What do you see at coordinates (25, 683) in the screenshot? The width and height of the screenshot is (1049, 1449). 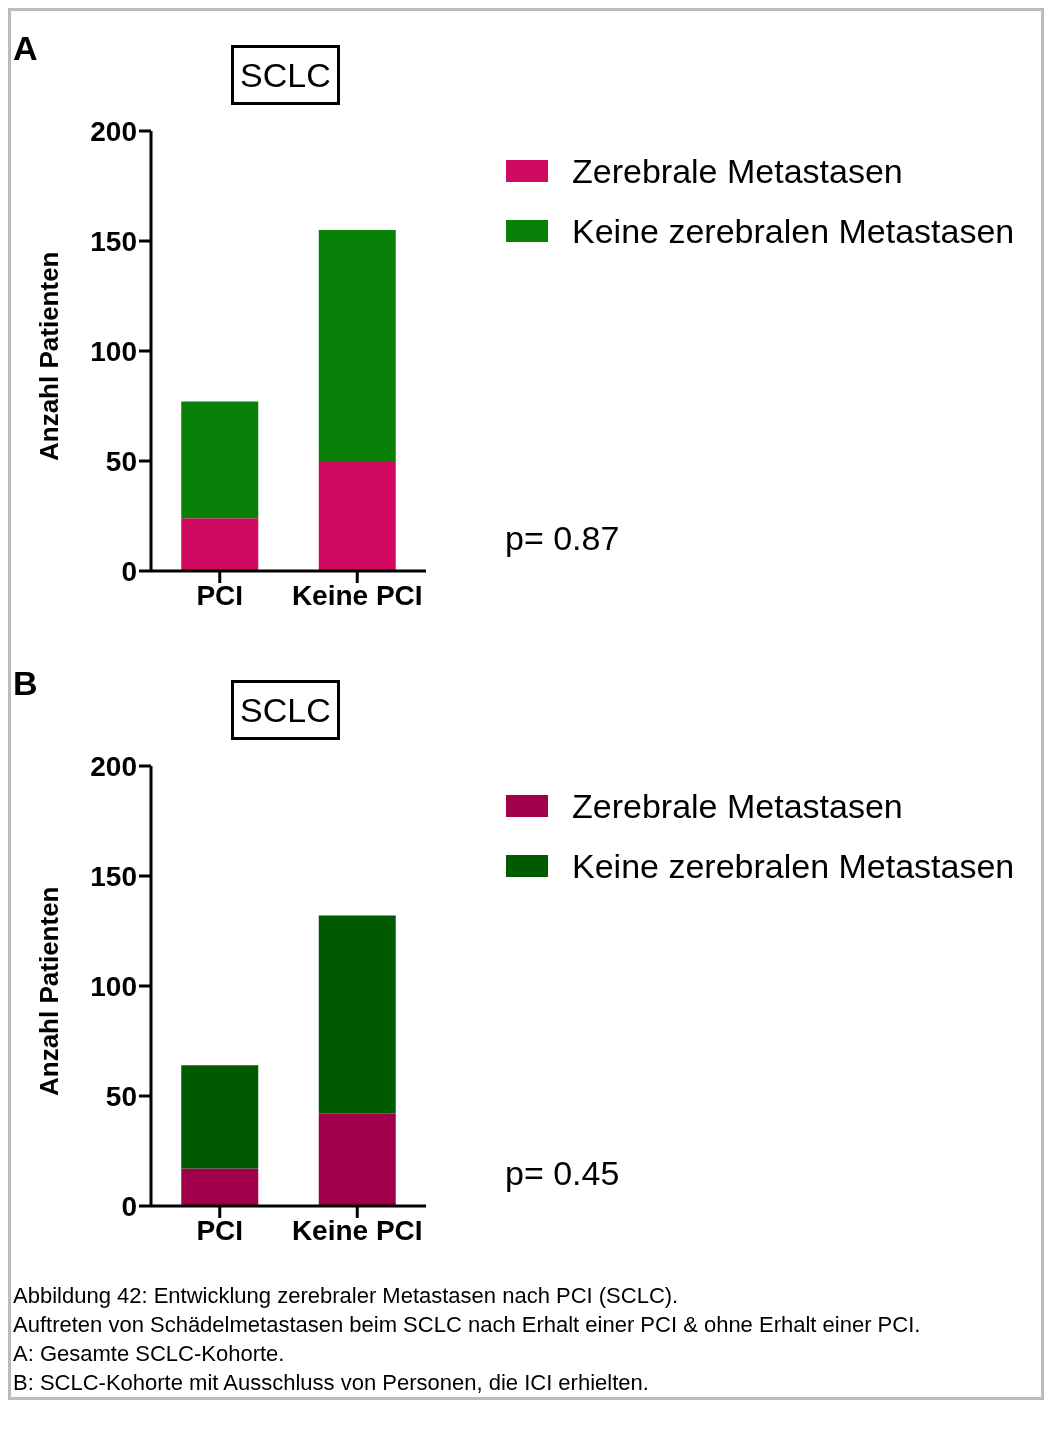 I see `text: B` at bounding box center [25, 683].